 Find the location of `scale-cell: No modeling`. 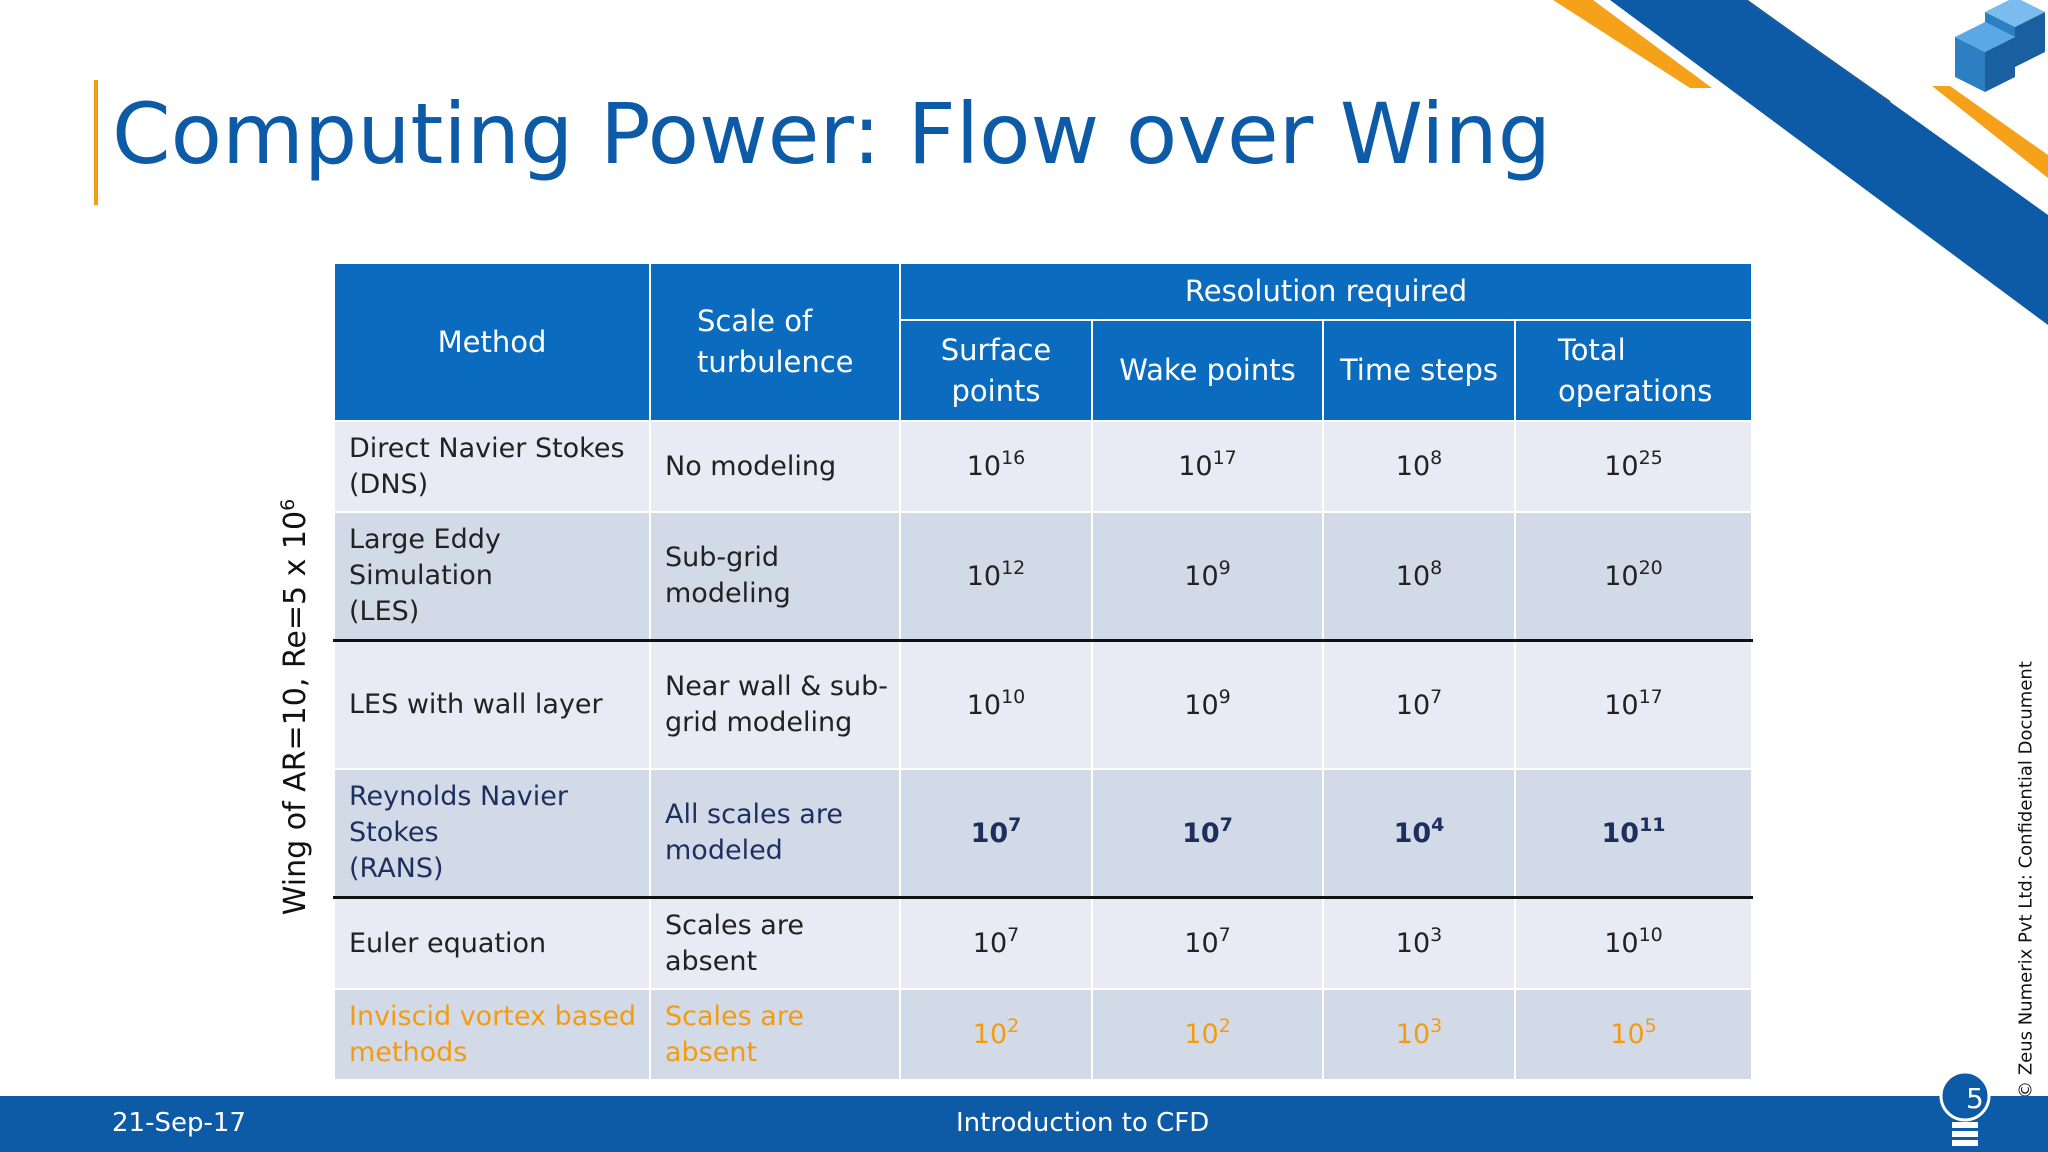

scale-cell: No modeling is located at coordinates (775, 466).